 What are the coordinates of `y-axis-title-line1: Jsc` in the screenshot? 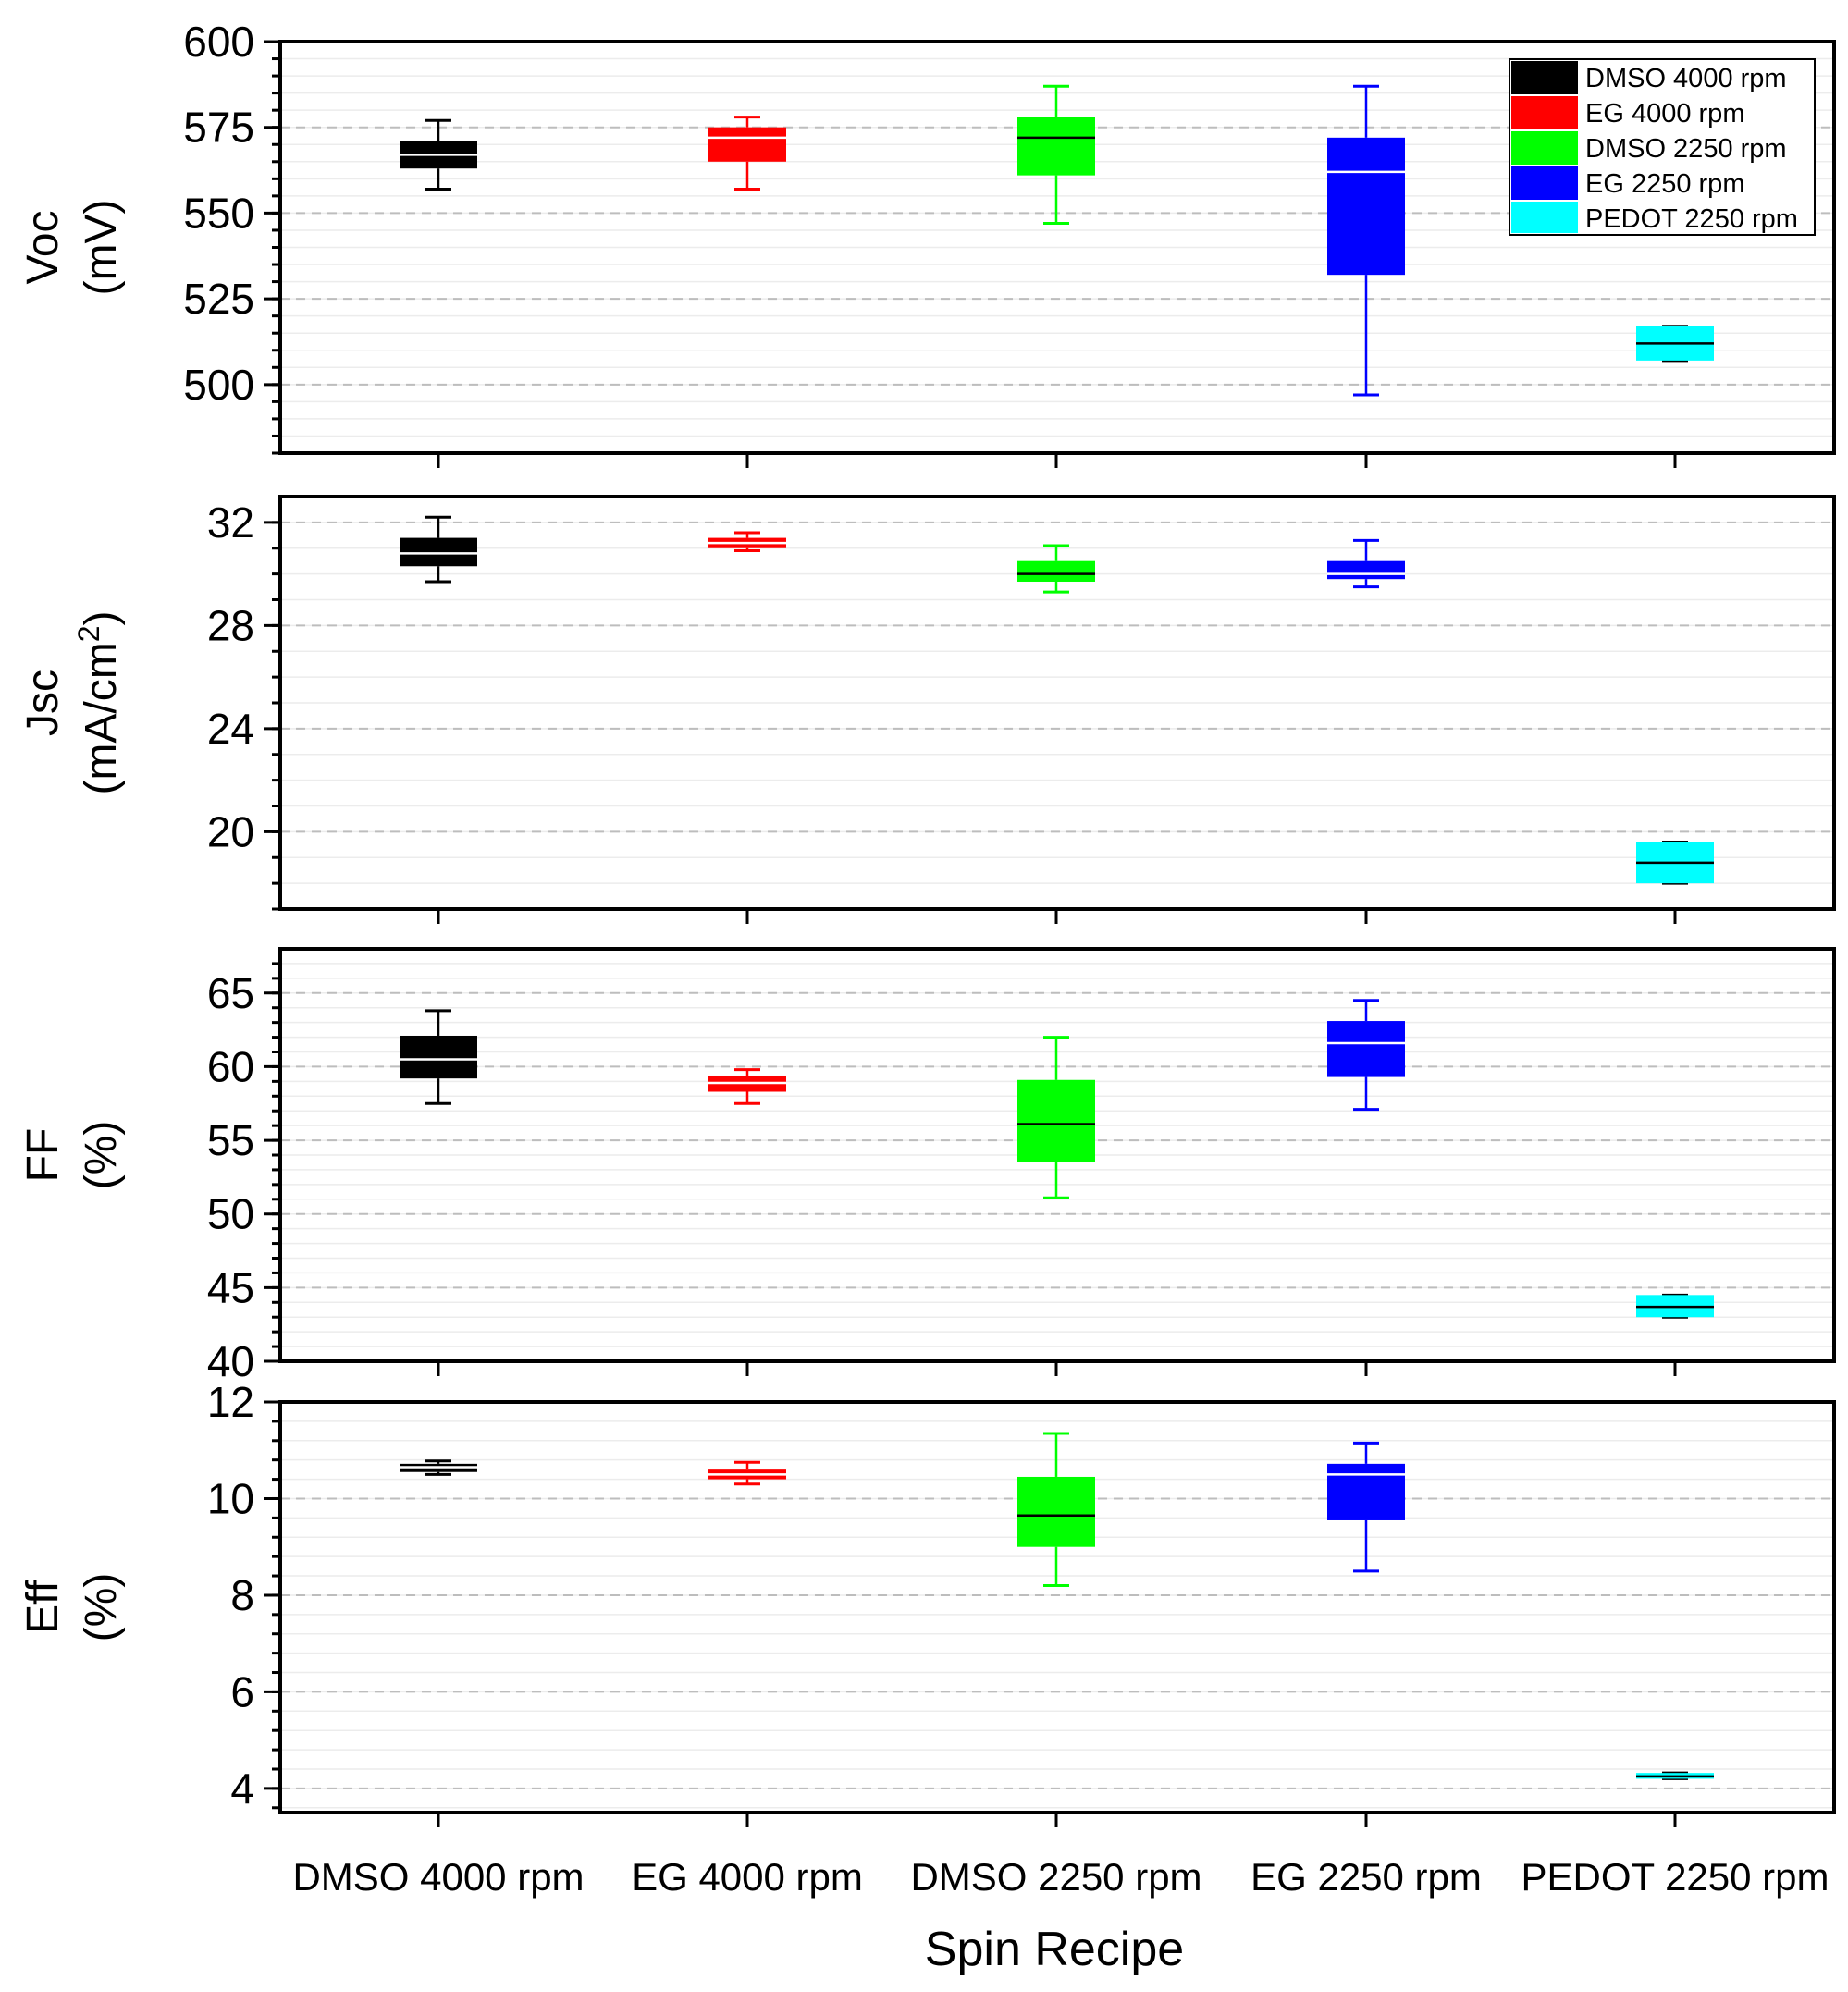 It's located at (43, 703).